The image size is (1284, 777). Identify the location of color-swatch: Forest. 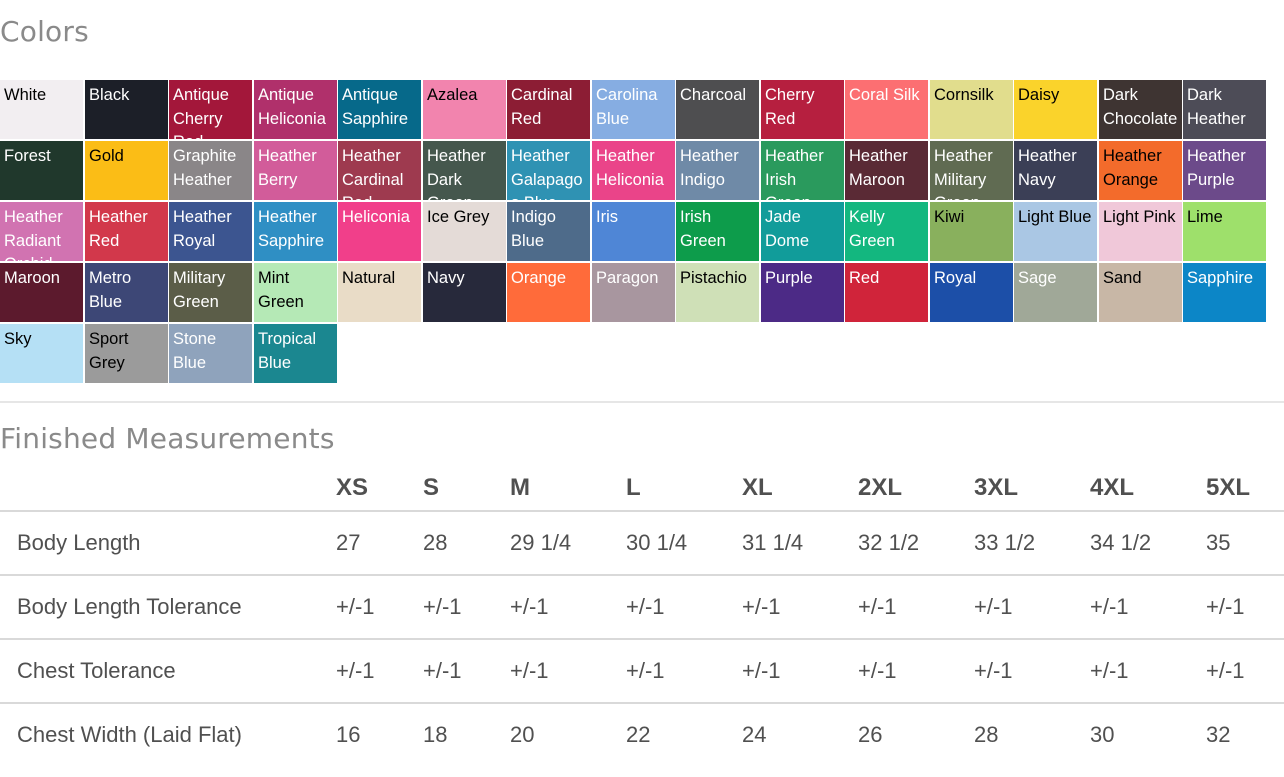
(41, 170).